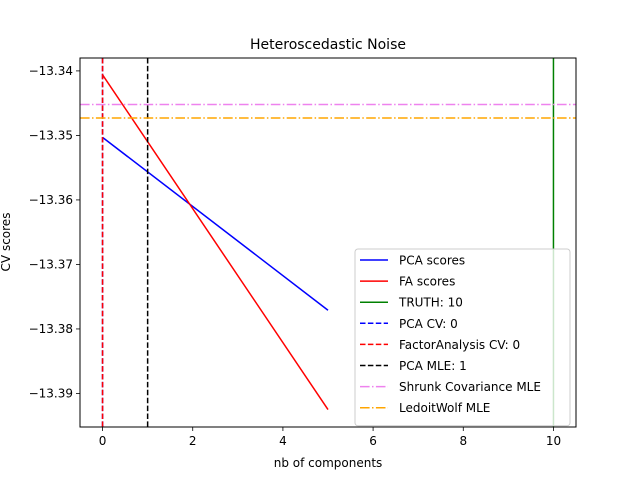 Image resolution: width=640 pixels, height=480 pixels. Describe the element at coordinates (51, 71) in the screenshot. I see `y-tick-label: −13.34` at that location.